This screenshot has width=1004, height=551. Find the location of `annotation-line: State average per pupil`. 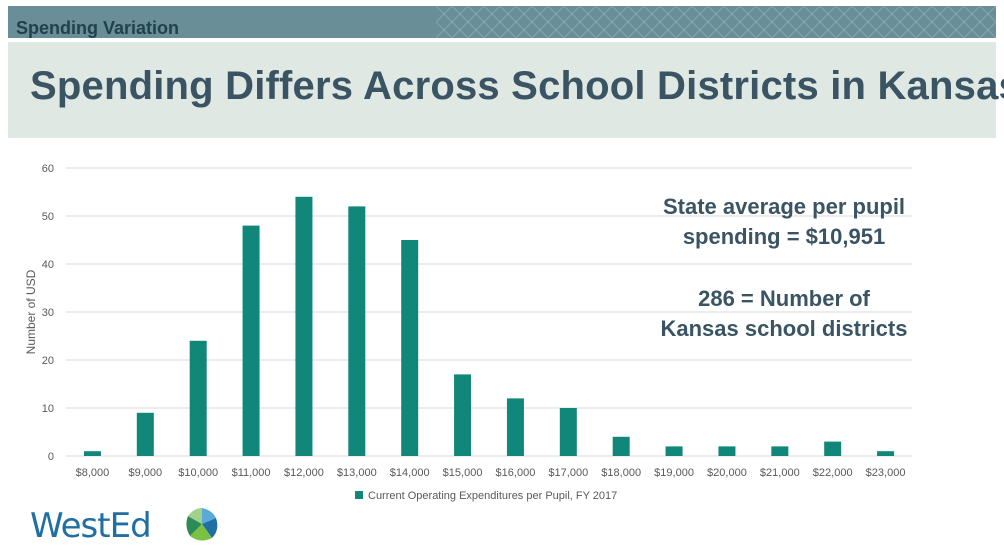

annotation-line: State average per pupil is located at coordinates (784, 206).